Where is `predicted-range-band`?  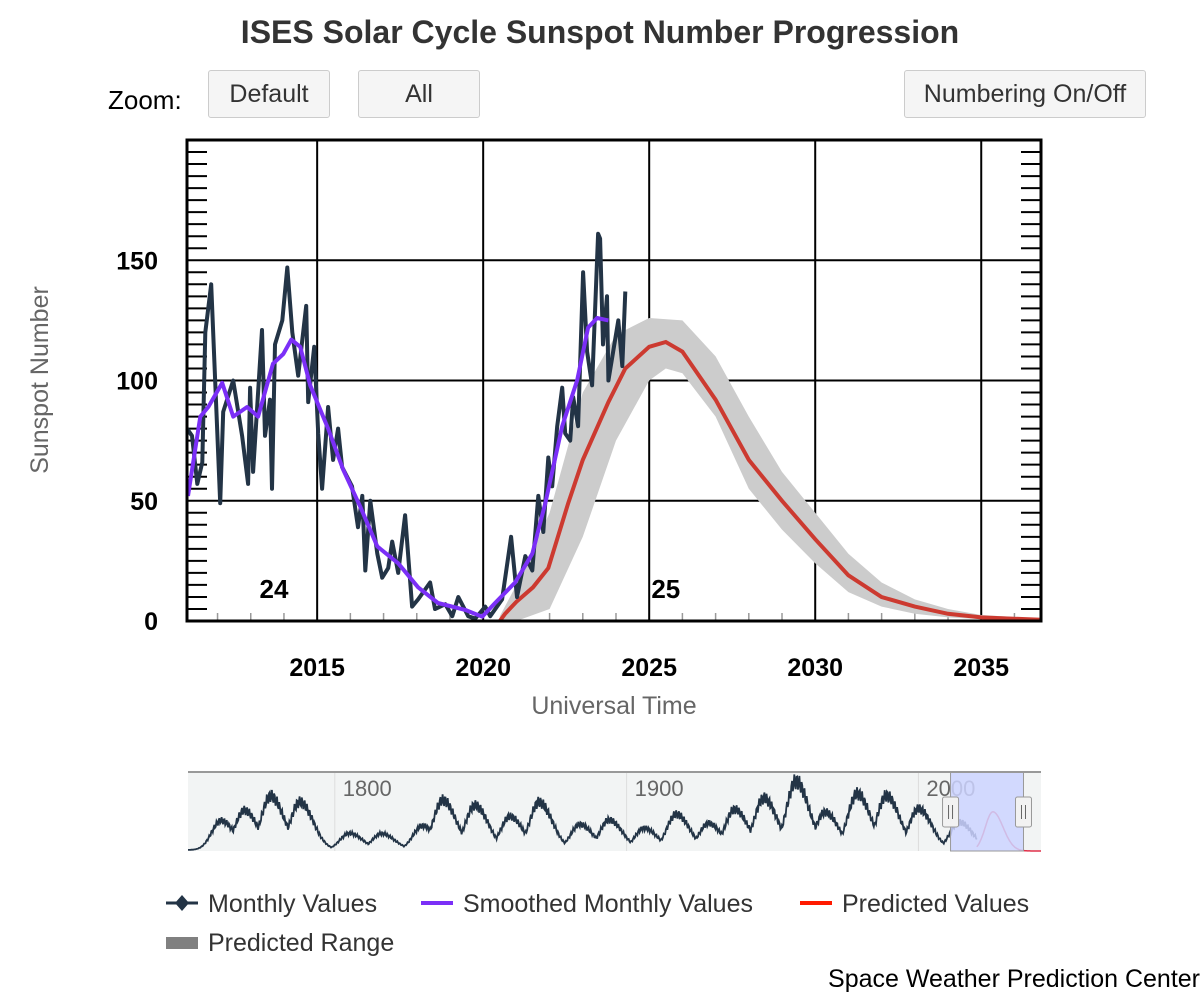
predicted-range-band is located at coordinates (770, 469).